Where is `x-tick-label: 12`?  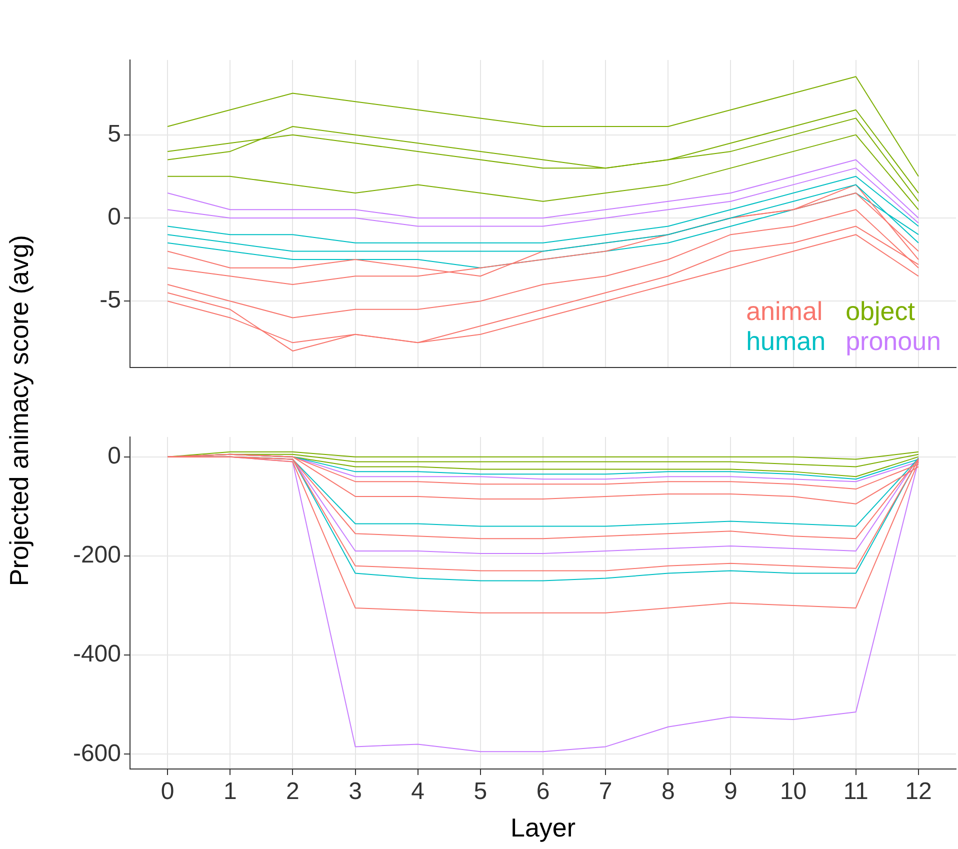
x-tick-label: 12 is located at coordinates (918, 792).